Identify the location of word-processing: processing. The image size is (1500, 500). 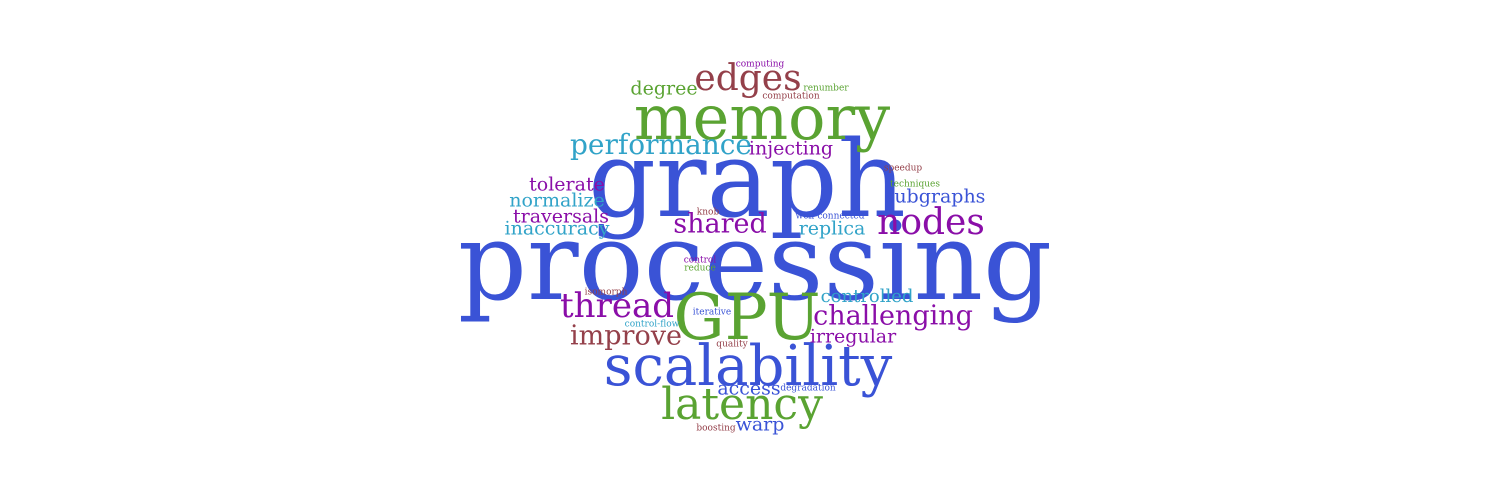
(755, 262).